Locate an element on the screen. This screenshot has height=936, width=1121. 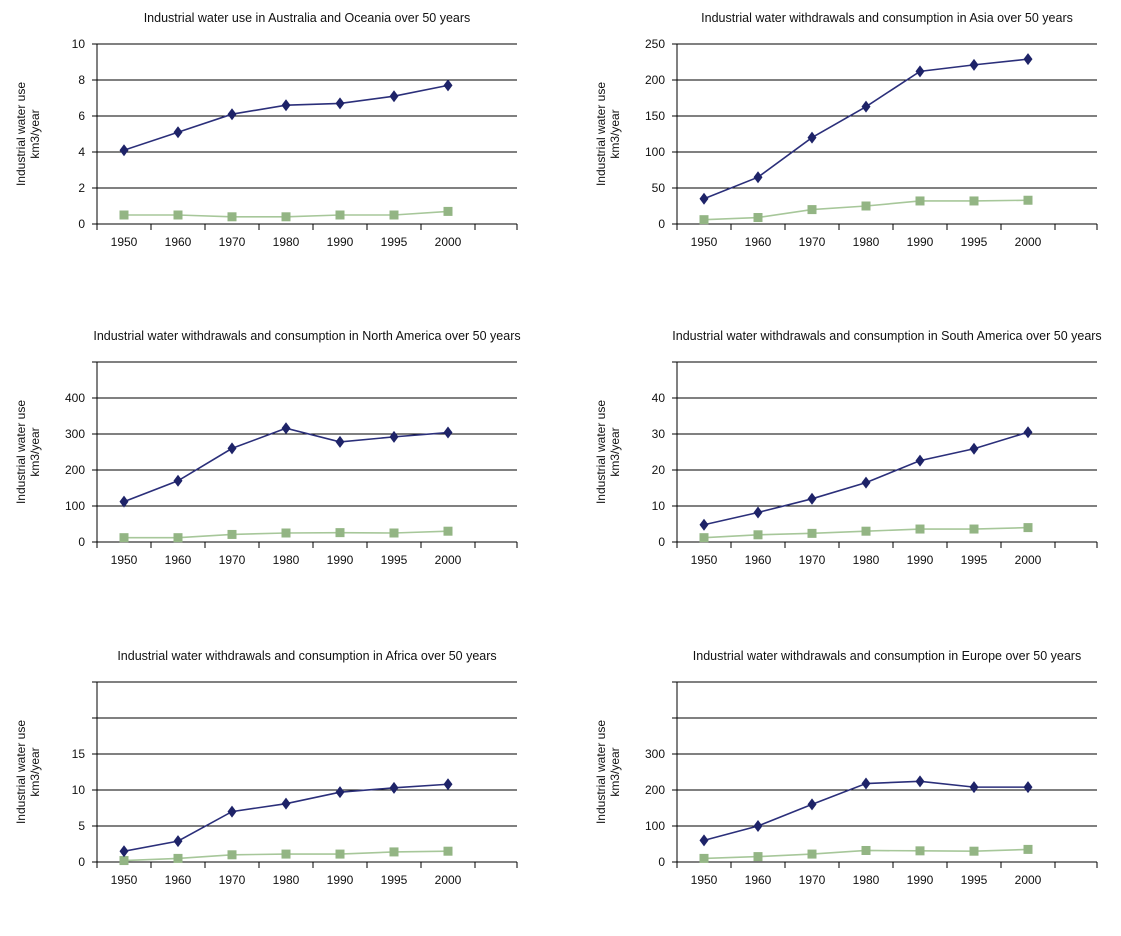
y-tick-label: 250 is located at coordinates (655, 44).